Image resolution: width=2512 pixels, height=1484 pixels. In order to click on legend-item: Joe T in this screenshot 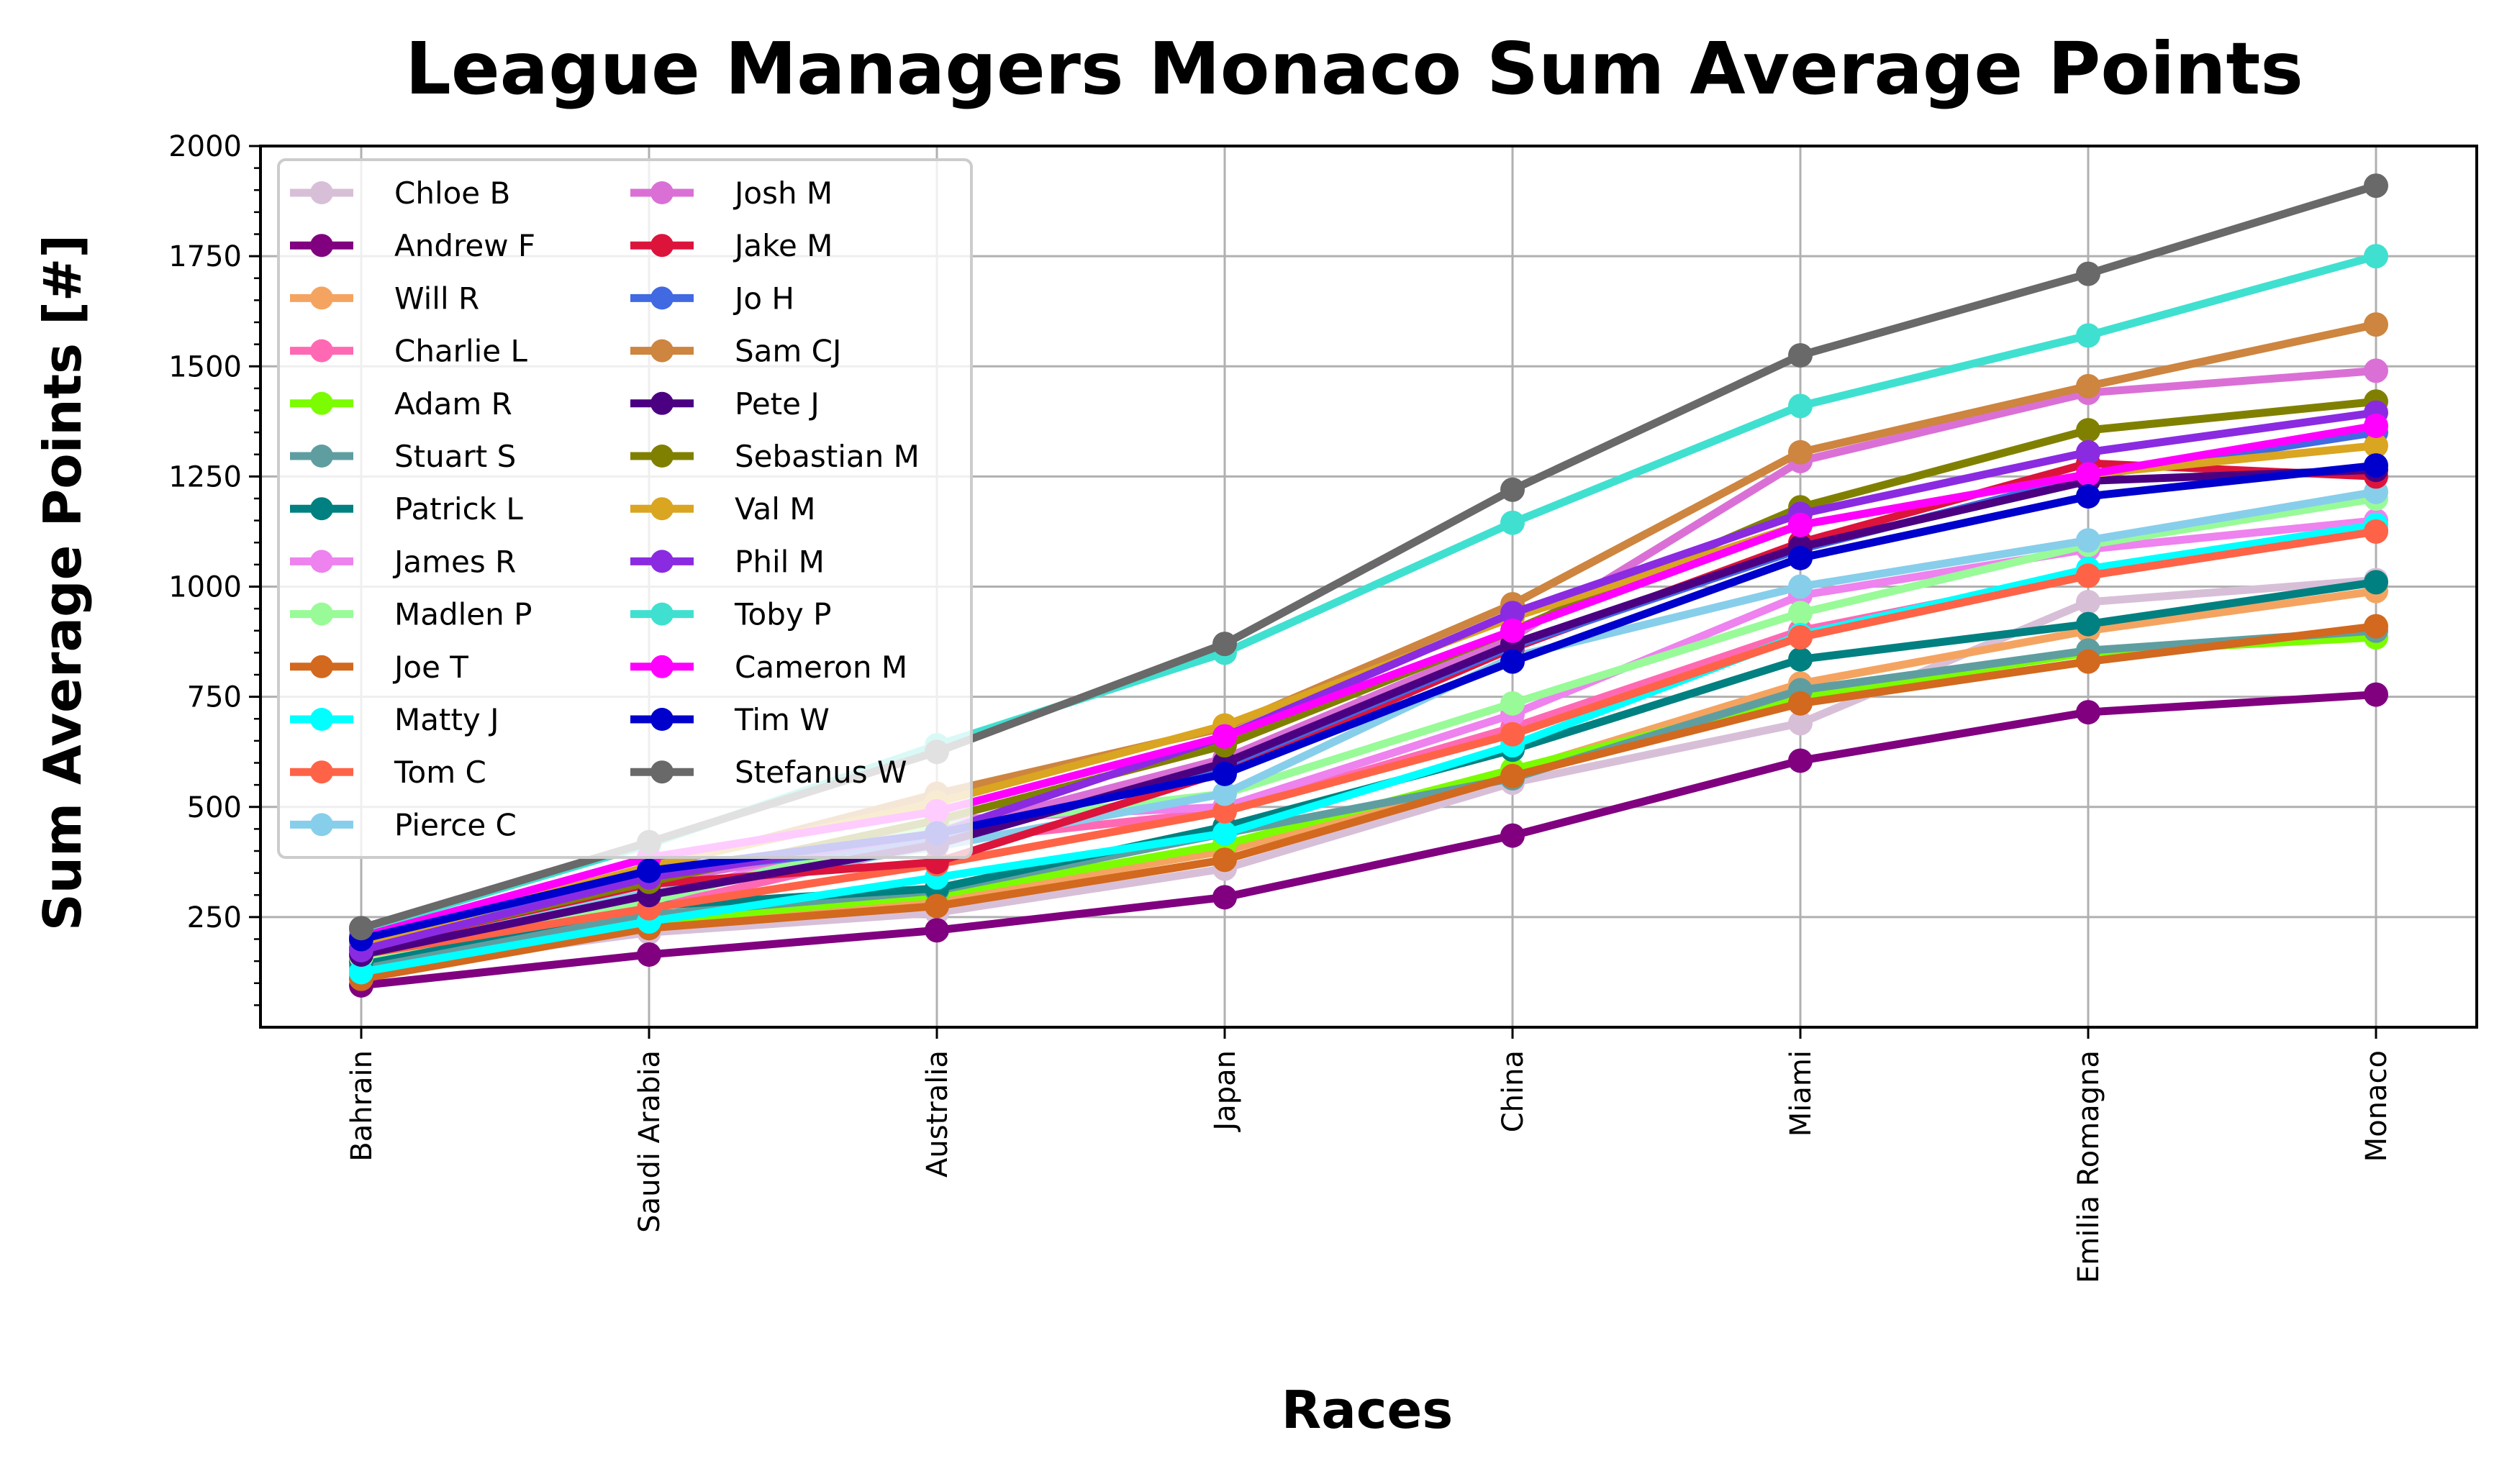, I will do `click(379, 667)`.